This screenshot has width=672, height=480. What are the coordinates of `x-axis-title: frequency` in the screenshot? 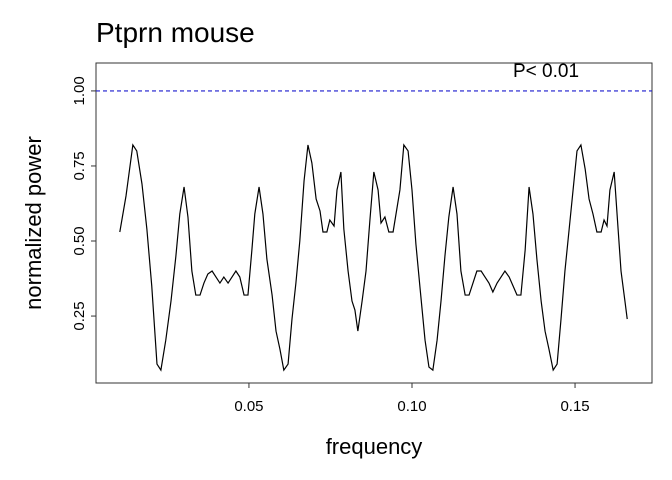 It's located at (374, 446).